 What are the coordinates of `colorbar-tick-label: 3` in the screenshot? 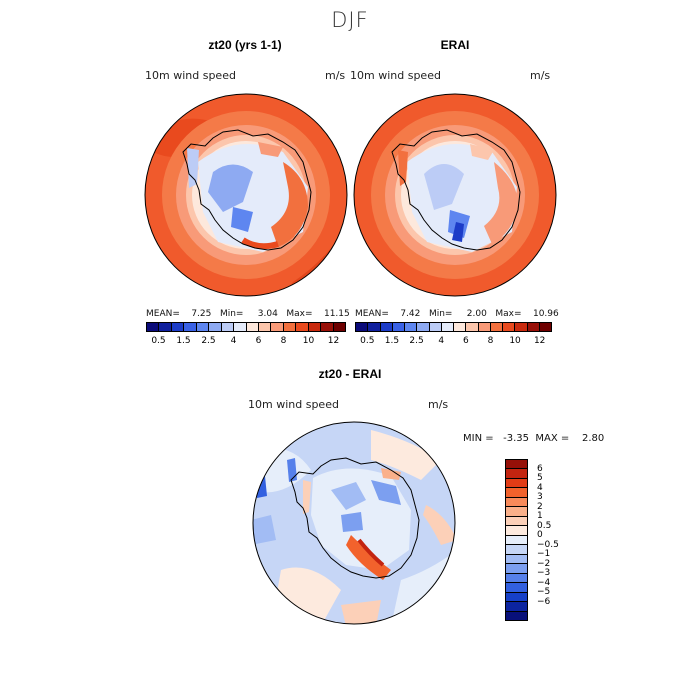 It's located at (540, 497).